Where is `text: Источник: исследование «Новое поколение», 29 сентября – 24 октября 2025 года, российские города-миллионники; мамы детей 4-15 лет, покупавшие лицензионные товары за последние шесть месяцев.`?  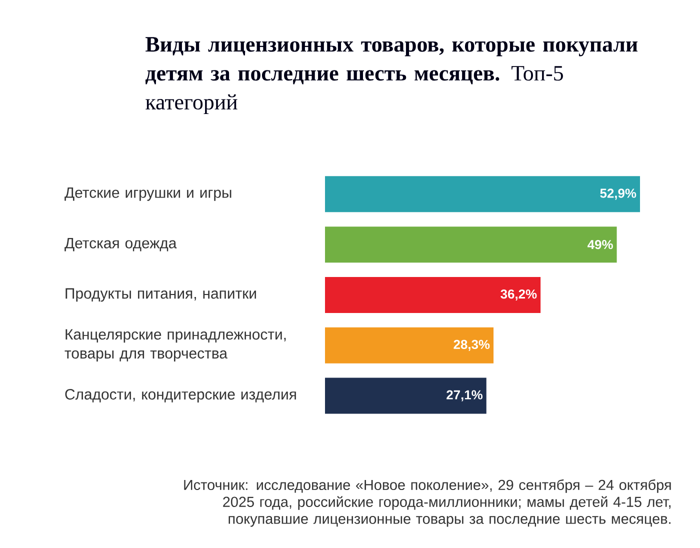
text: Источник: исследование «Новое поколение», 29 сентября – 24 октября 2025 года, российские города-миллионники; мамы детей 4-15 лет, покупавшие лицензионные товары за последние шесть месяцев. is located at coordinates (427, 503).